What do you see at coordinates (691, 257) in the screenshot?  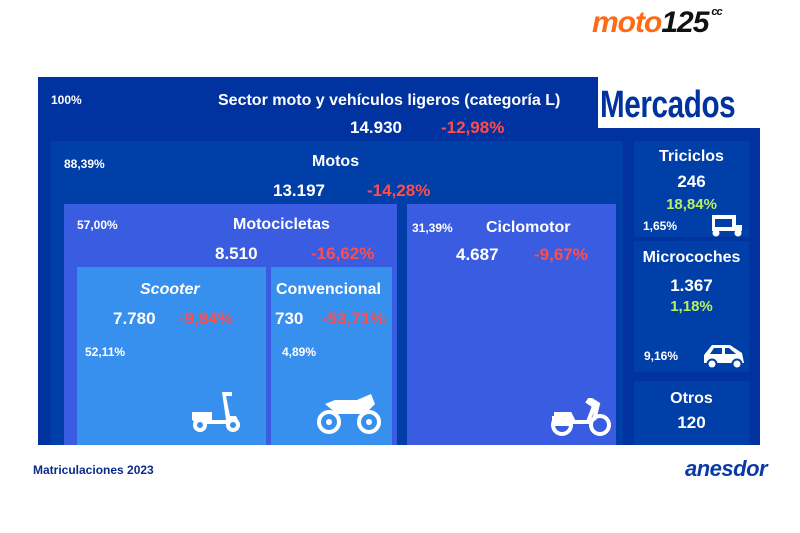 I see `microcoches-title: Microcoches` at bounding box center [691, 257].